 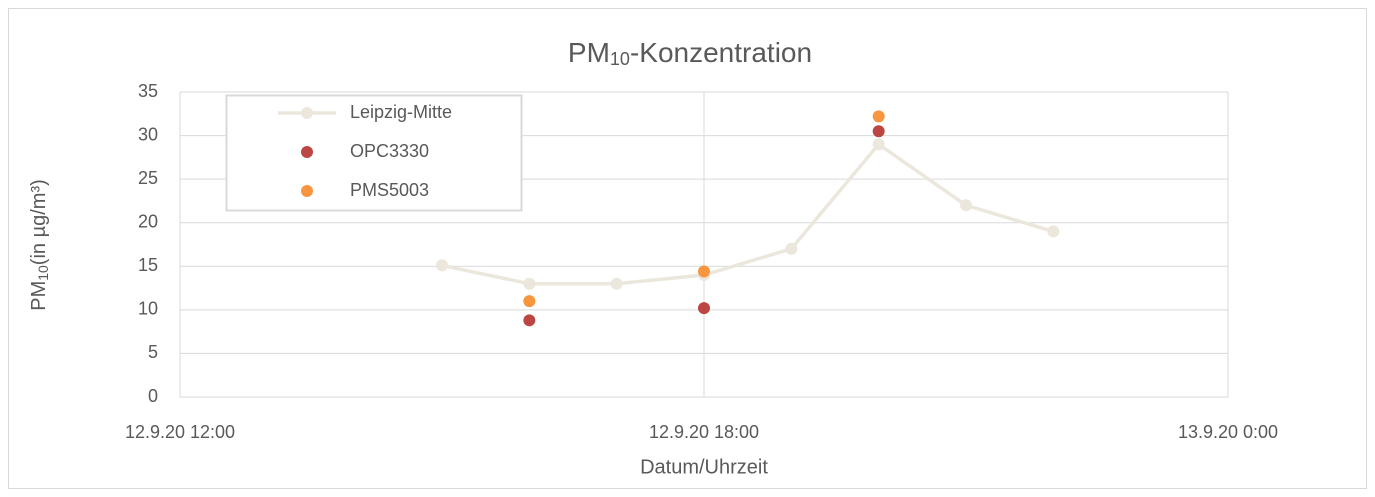 What do you see at coordinates (153, 352) in the screenshot?
I see `y-tick-label: 5` at bounding box center [153, 352].